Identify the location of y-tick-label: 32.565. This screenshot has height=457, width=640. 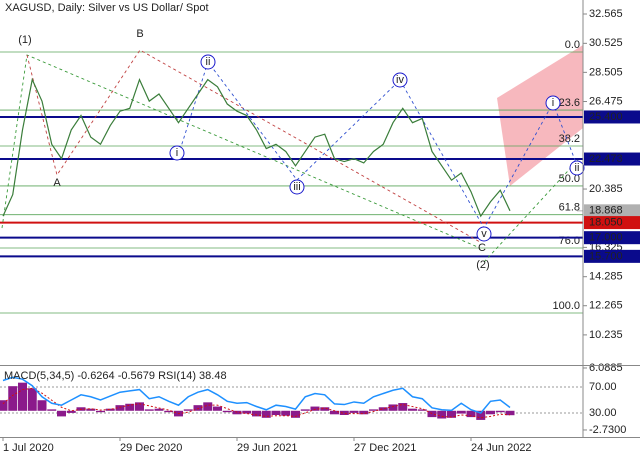
(606, 14).